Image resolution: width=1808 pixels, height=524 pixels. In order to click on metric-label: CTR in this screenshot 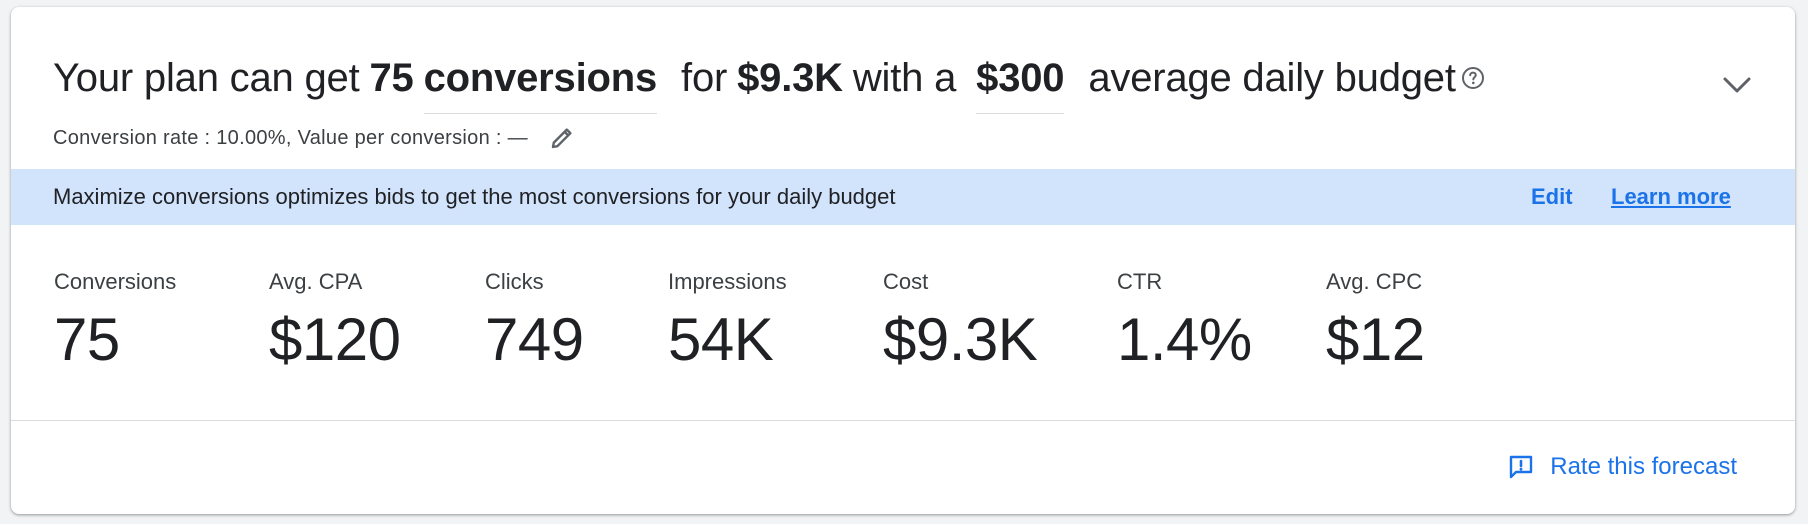, I will do `click(1140, 281)`.